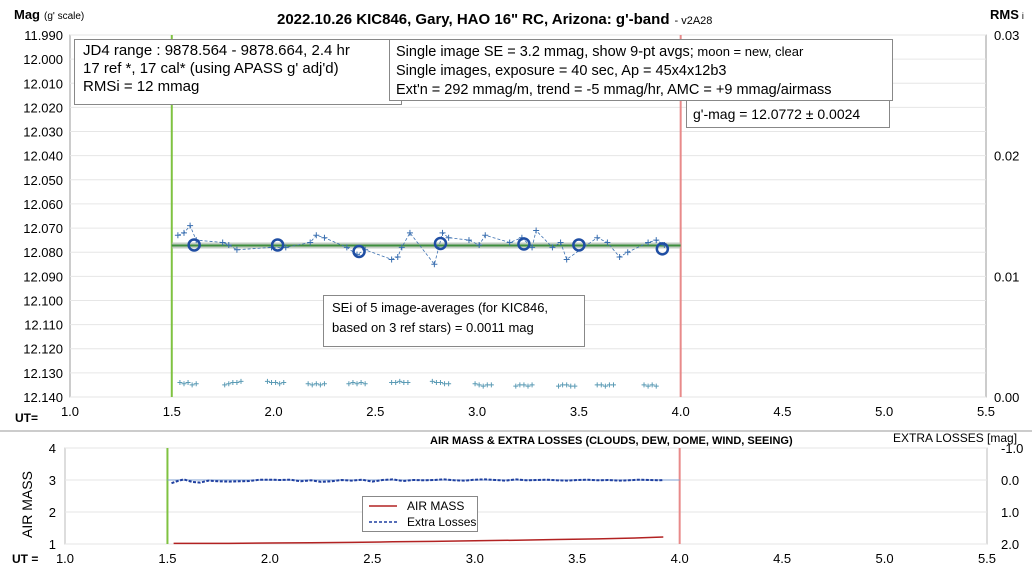  Describe the element at coordinates (43, 156) in the screenshot. I see `y-tick-label: 12.040` at that location.